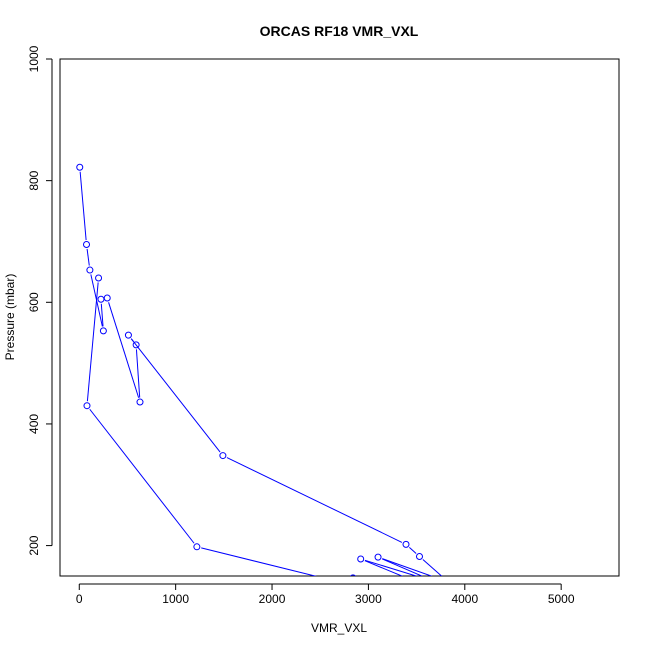  Describe the element at coordinates (34, 58) in the screenshot. I see `y-tick-label: 1000` at that location.